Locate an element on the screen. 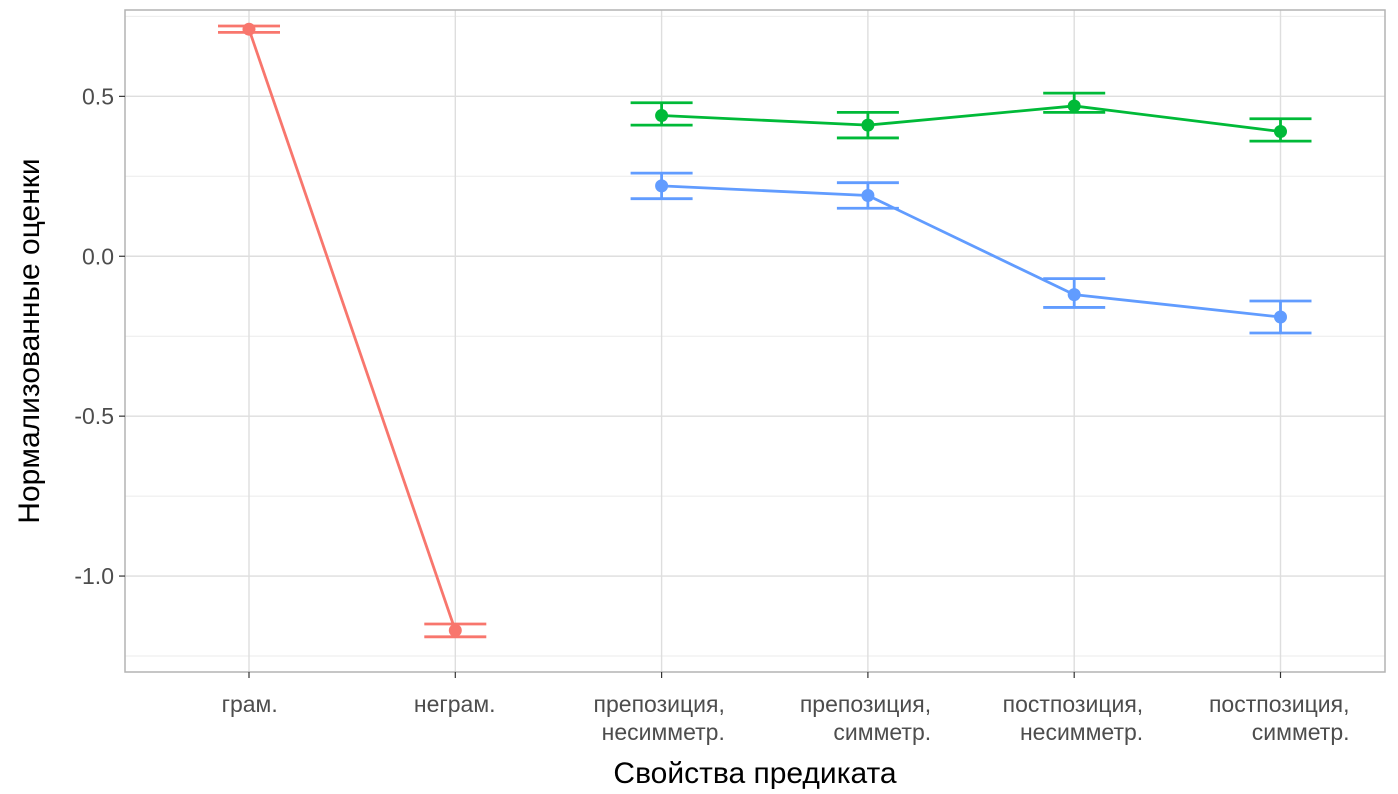  x-tick-label: неграм. is located at coordinates (455, 704).